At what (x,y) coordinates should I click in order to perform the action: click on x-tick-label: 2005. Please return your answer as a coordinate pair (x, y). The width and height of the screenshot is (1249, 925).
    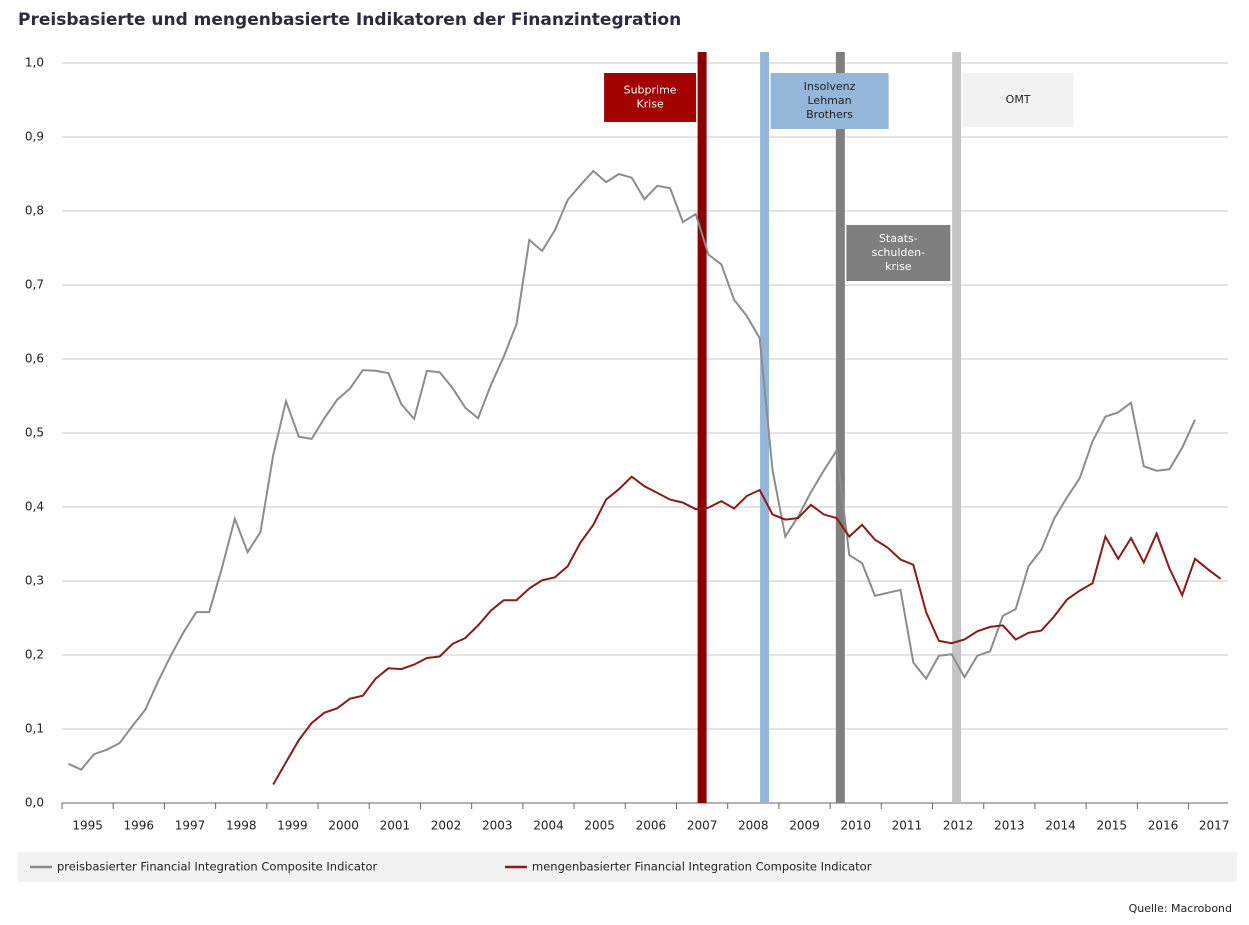
    Looking at the image, I should click on (599, 826).